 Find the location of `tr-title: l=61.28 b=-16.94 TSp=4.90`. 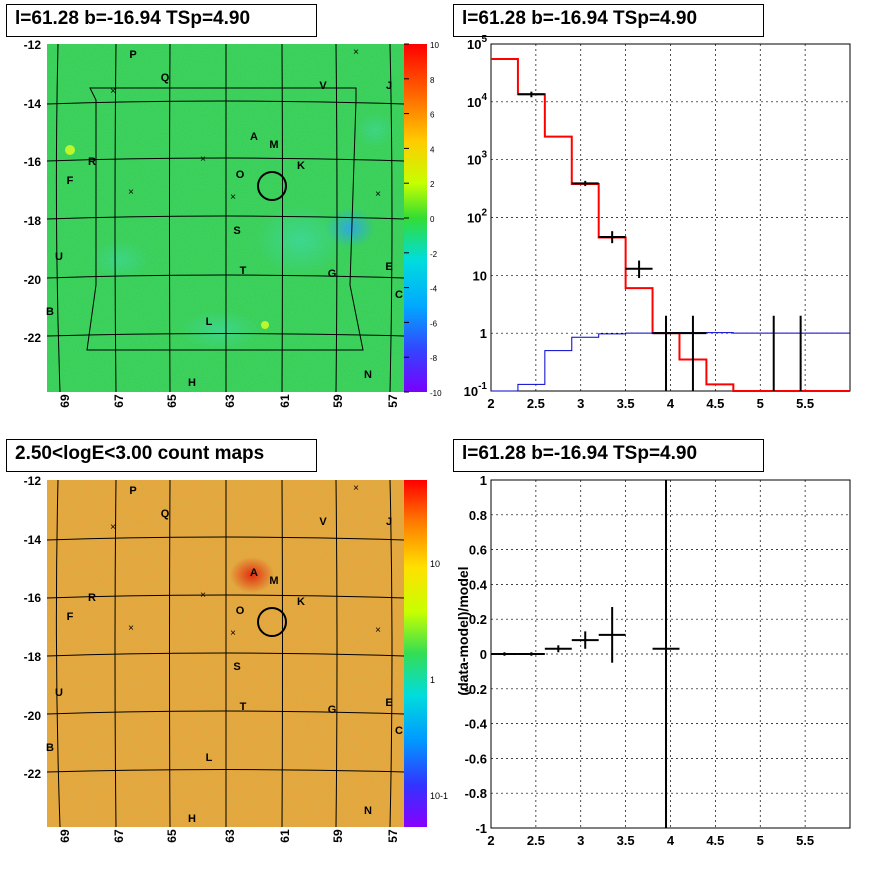

tr-title: l=61.28 b=-16.94 TSp=4.90 is located at coordinates (608, 20).